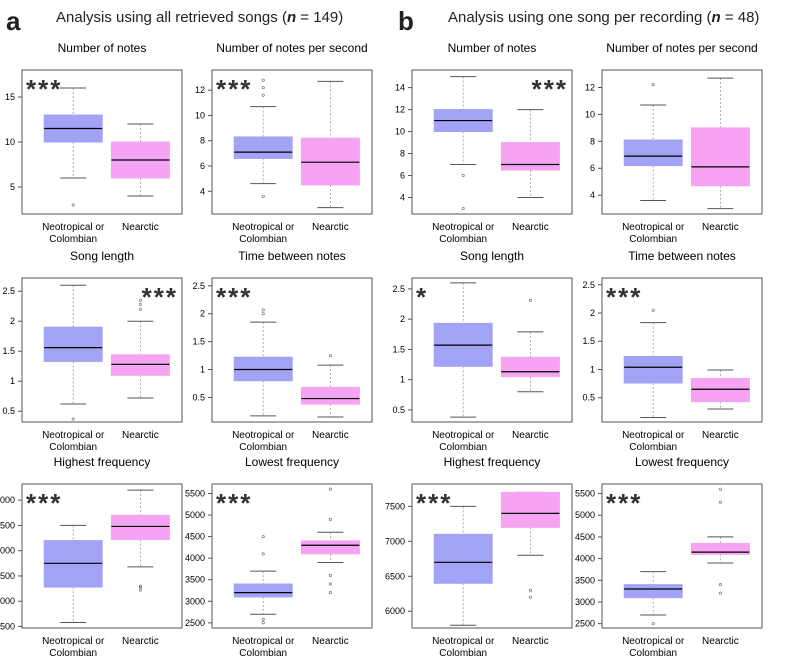 This screenshot has width=786, height=670. What do you see at coordinates (200, 115) in the screenshot?
I see `y-tick-label: 10` at bounding box center [200, 115].